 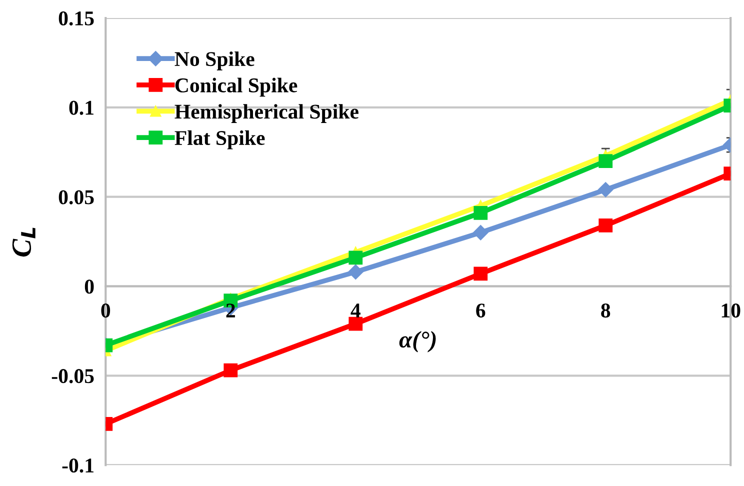 I want to click on x-tick-label: 10, so click(x=731, y=311).